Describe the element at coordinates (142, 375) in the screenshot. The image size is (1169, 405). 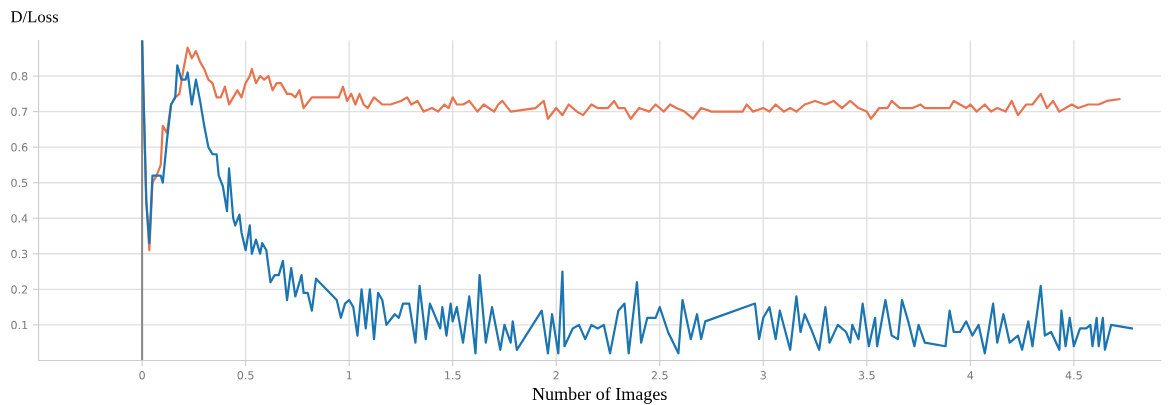
I see `x-tick-label: 0` at that location.